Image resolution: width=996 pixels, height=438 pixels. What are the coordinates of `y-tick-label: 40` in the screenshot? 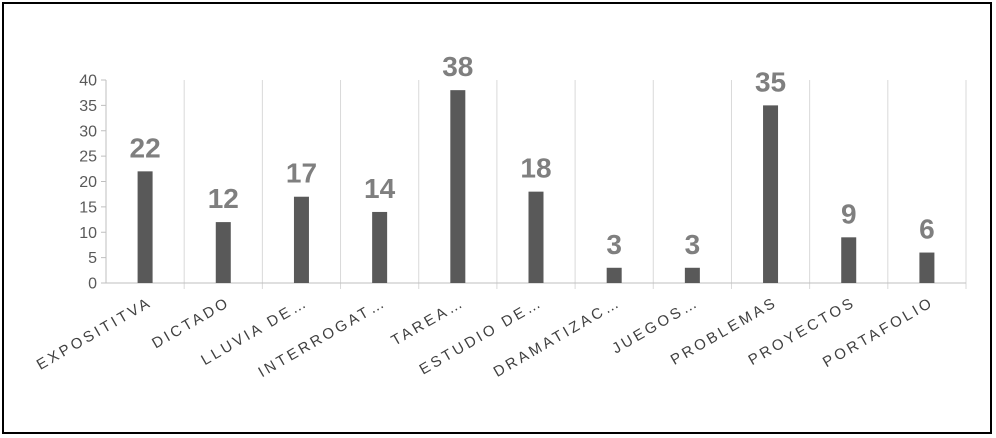 It's located at (88, 81).